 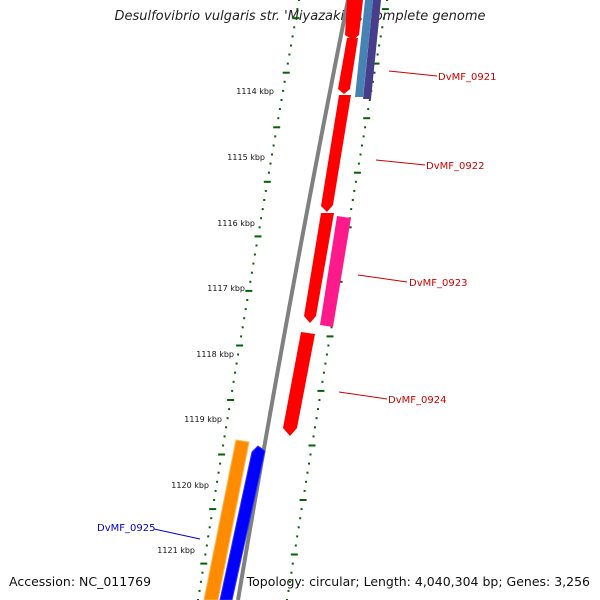 I want to click on gene-blue, so click(x=242, y=522).